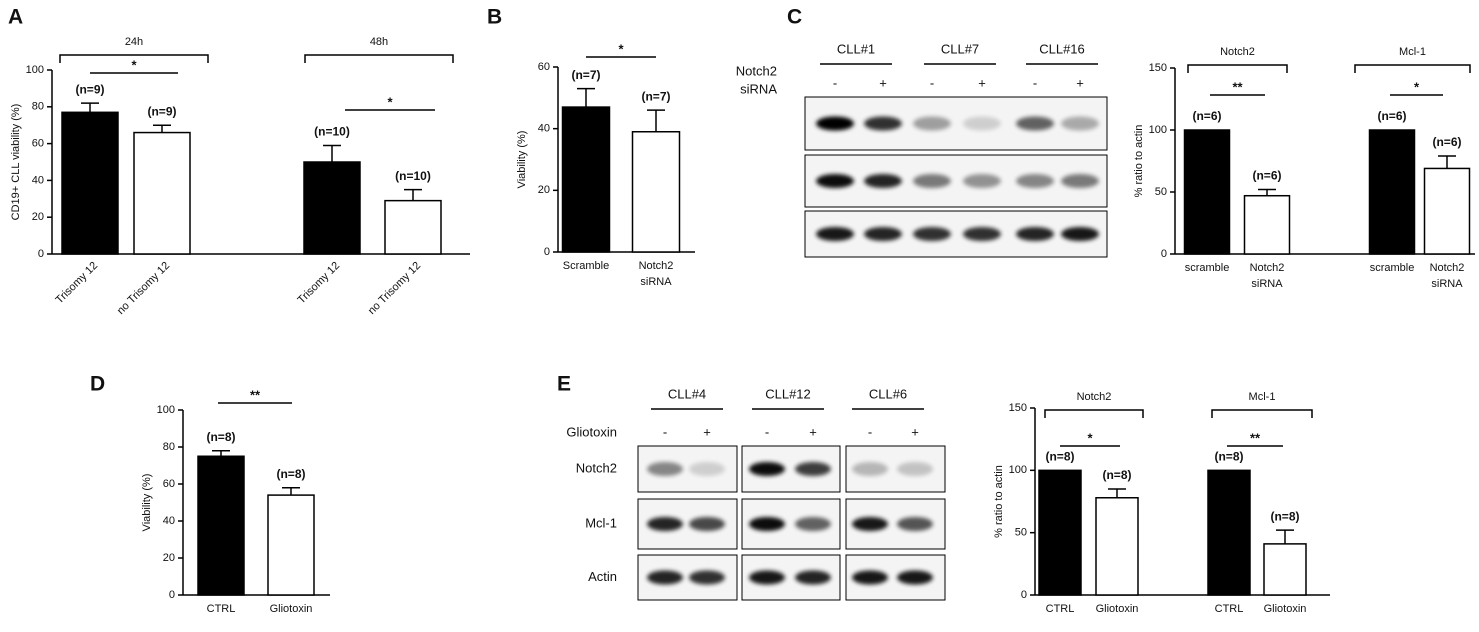 The image size is (1479, 632). Describe the element at coordinates (134, 42) in the screenshot. I see `group-label: 24h` at that location.